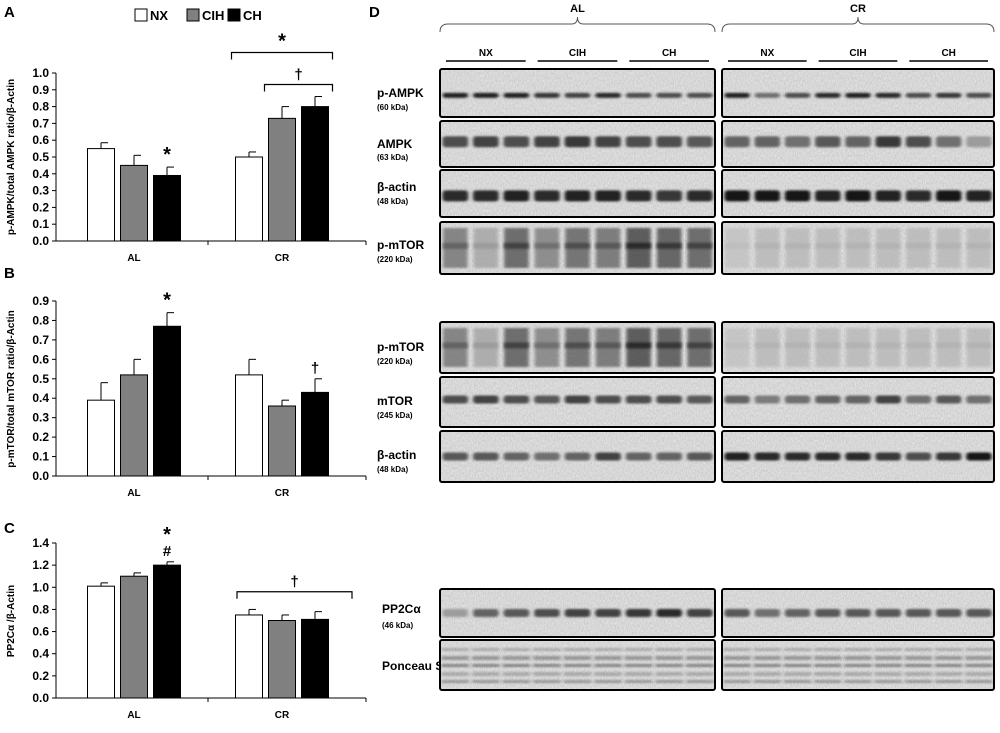 This screenshot has height=733, width=1000. I want to click on blot-row-kda: (46 kDa), so click(397, 625).